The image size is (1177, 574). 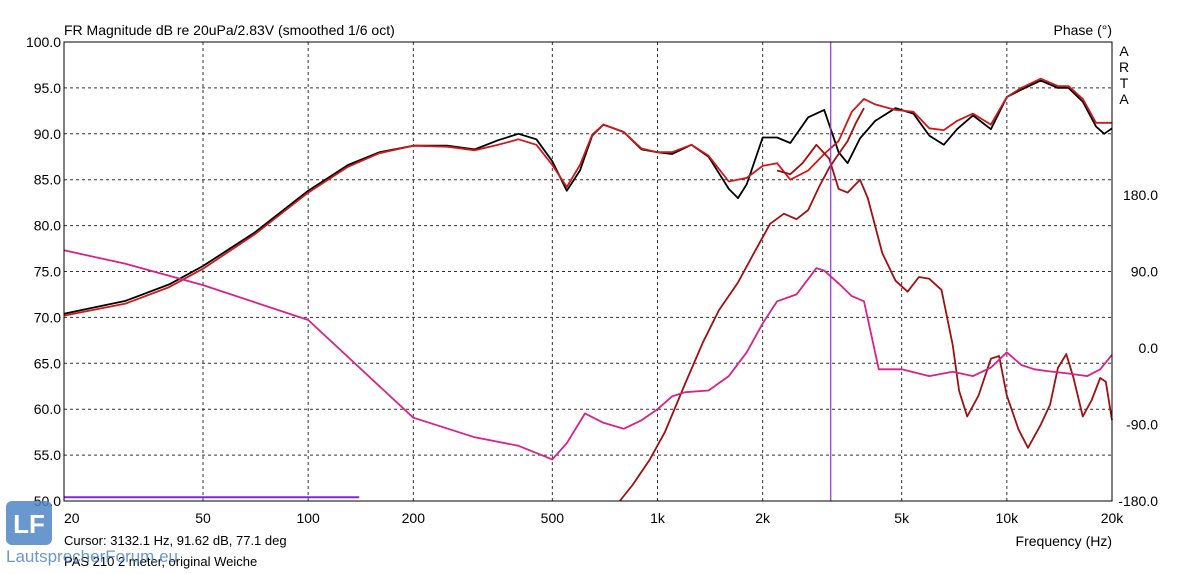 I want to click on y2-tick-label: 0.0, so click(x=1149, y=348).